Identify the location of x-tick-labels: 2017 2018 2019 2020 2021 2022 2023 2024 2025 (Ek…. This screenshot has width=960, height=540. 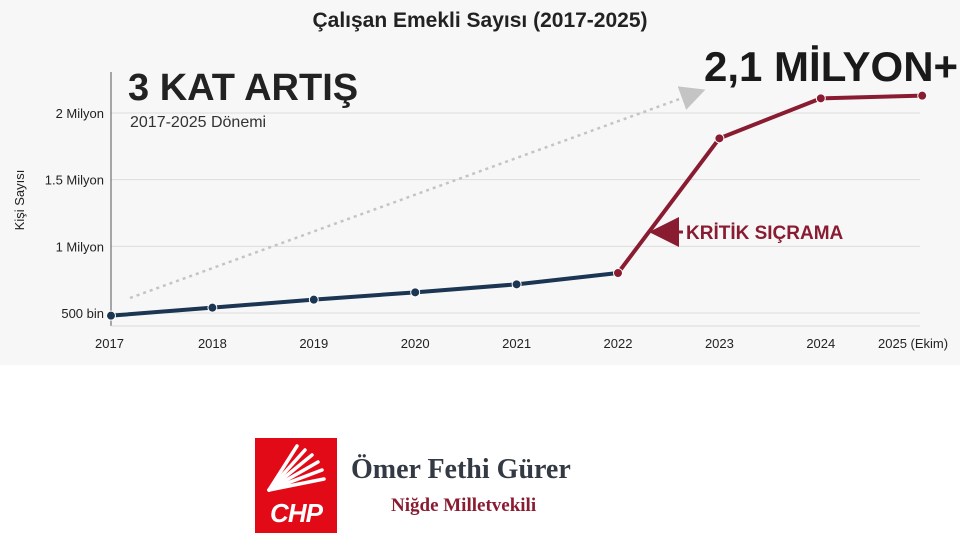
(521, 343).